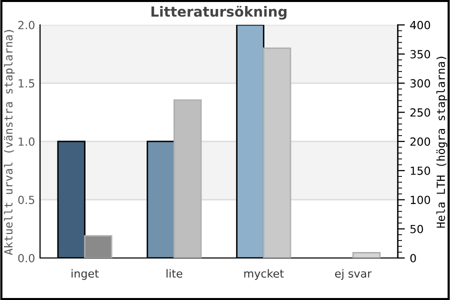 The width and height of the screenshot is (450, 300). What do you see at coordinates (85, 274) in the screenshot?
I see `x-tick-label: inget` at bounding box center [85, 274].